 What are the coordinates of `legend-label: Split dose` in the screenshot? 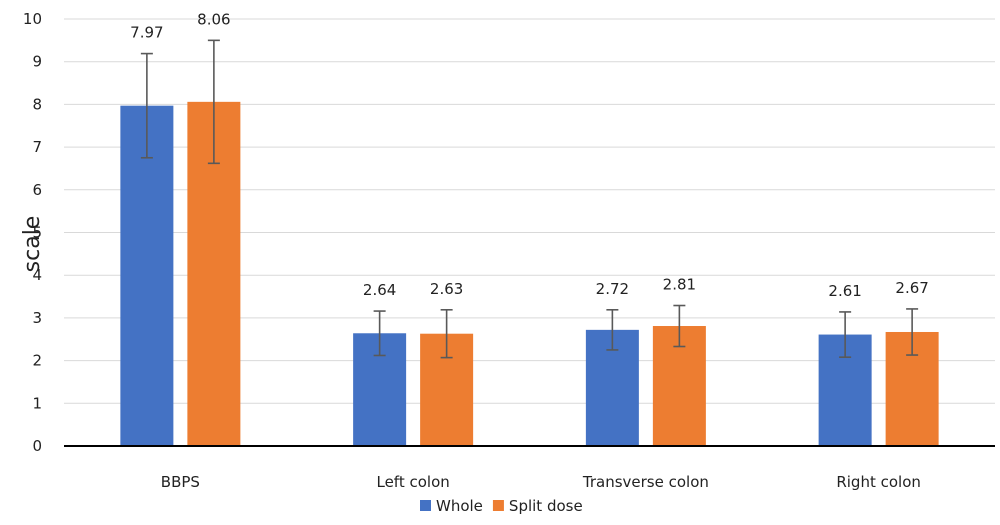 It's located at (546, 506).